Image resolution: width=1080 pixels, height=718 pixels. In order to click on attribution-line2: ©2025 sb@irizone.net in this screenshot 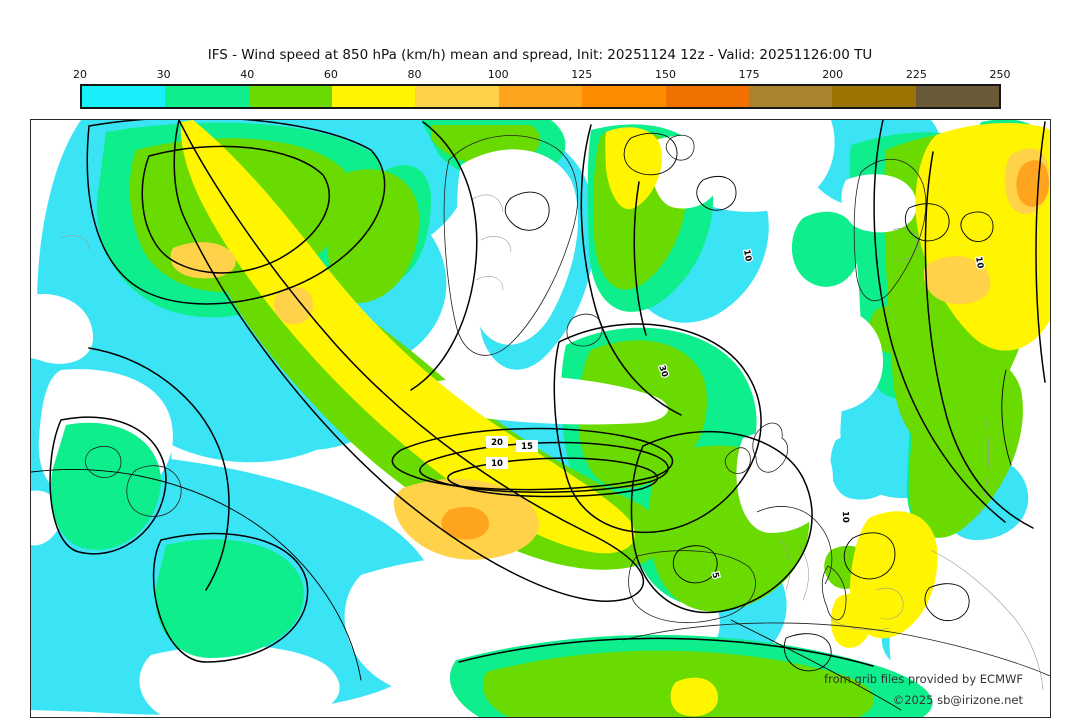, I will do `click(958, 700)`.